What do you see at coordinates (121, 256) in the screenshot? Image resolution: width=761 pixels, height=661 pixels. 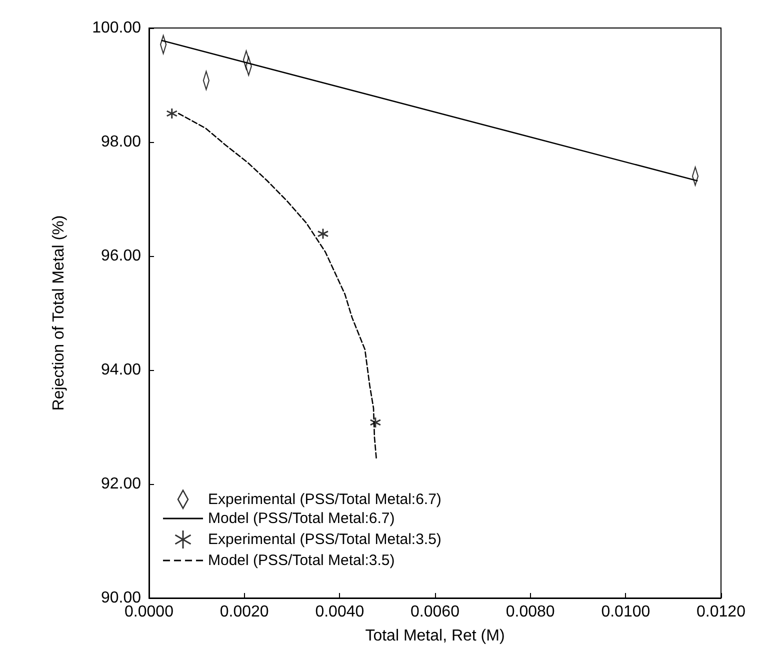 I see `y-tick-label: 96.00` at bounding box center [121, 256].